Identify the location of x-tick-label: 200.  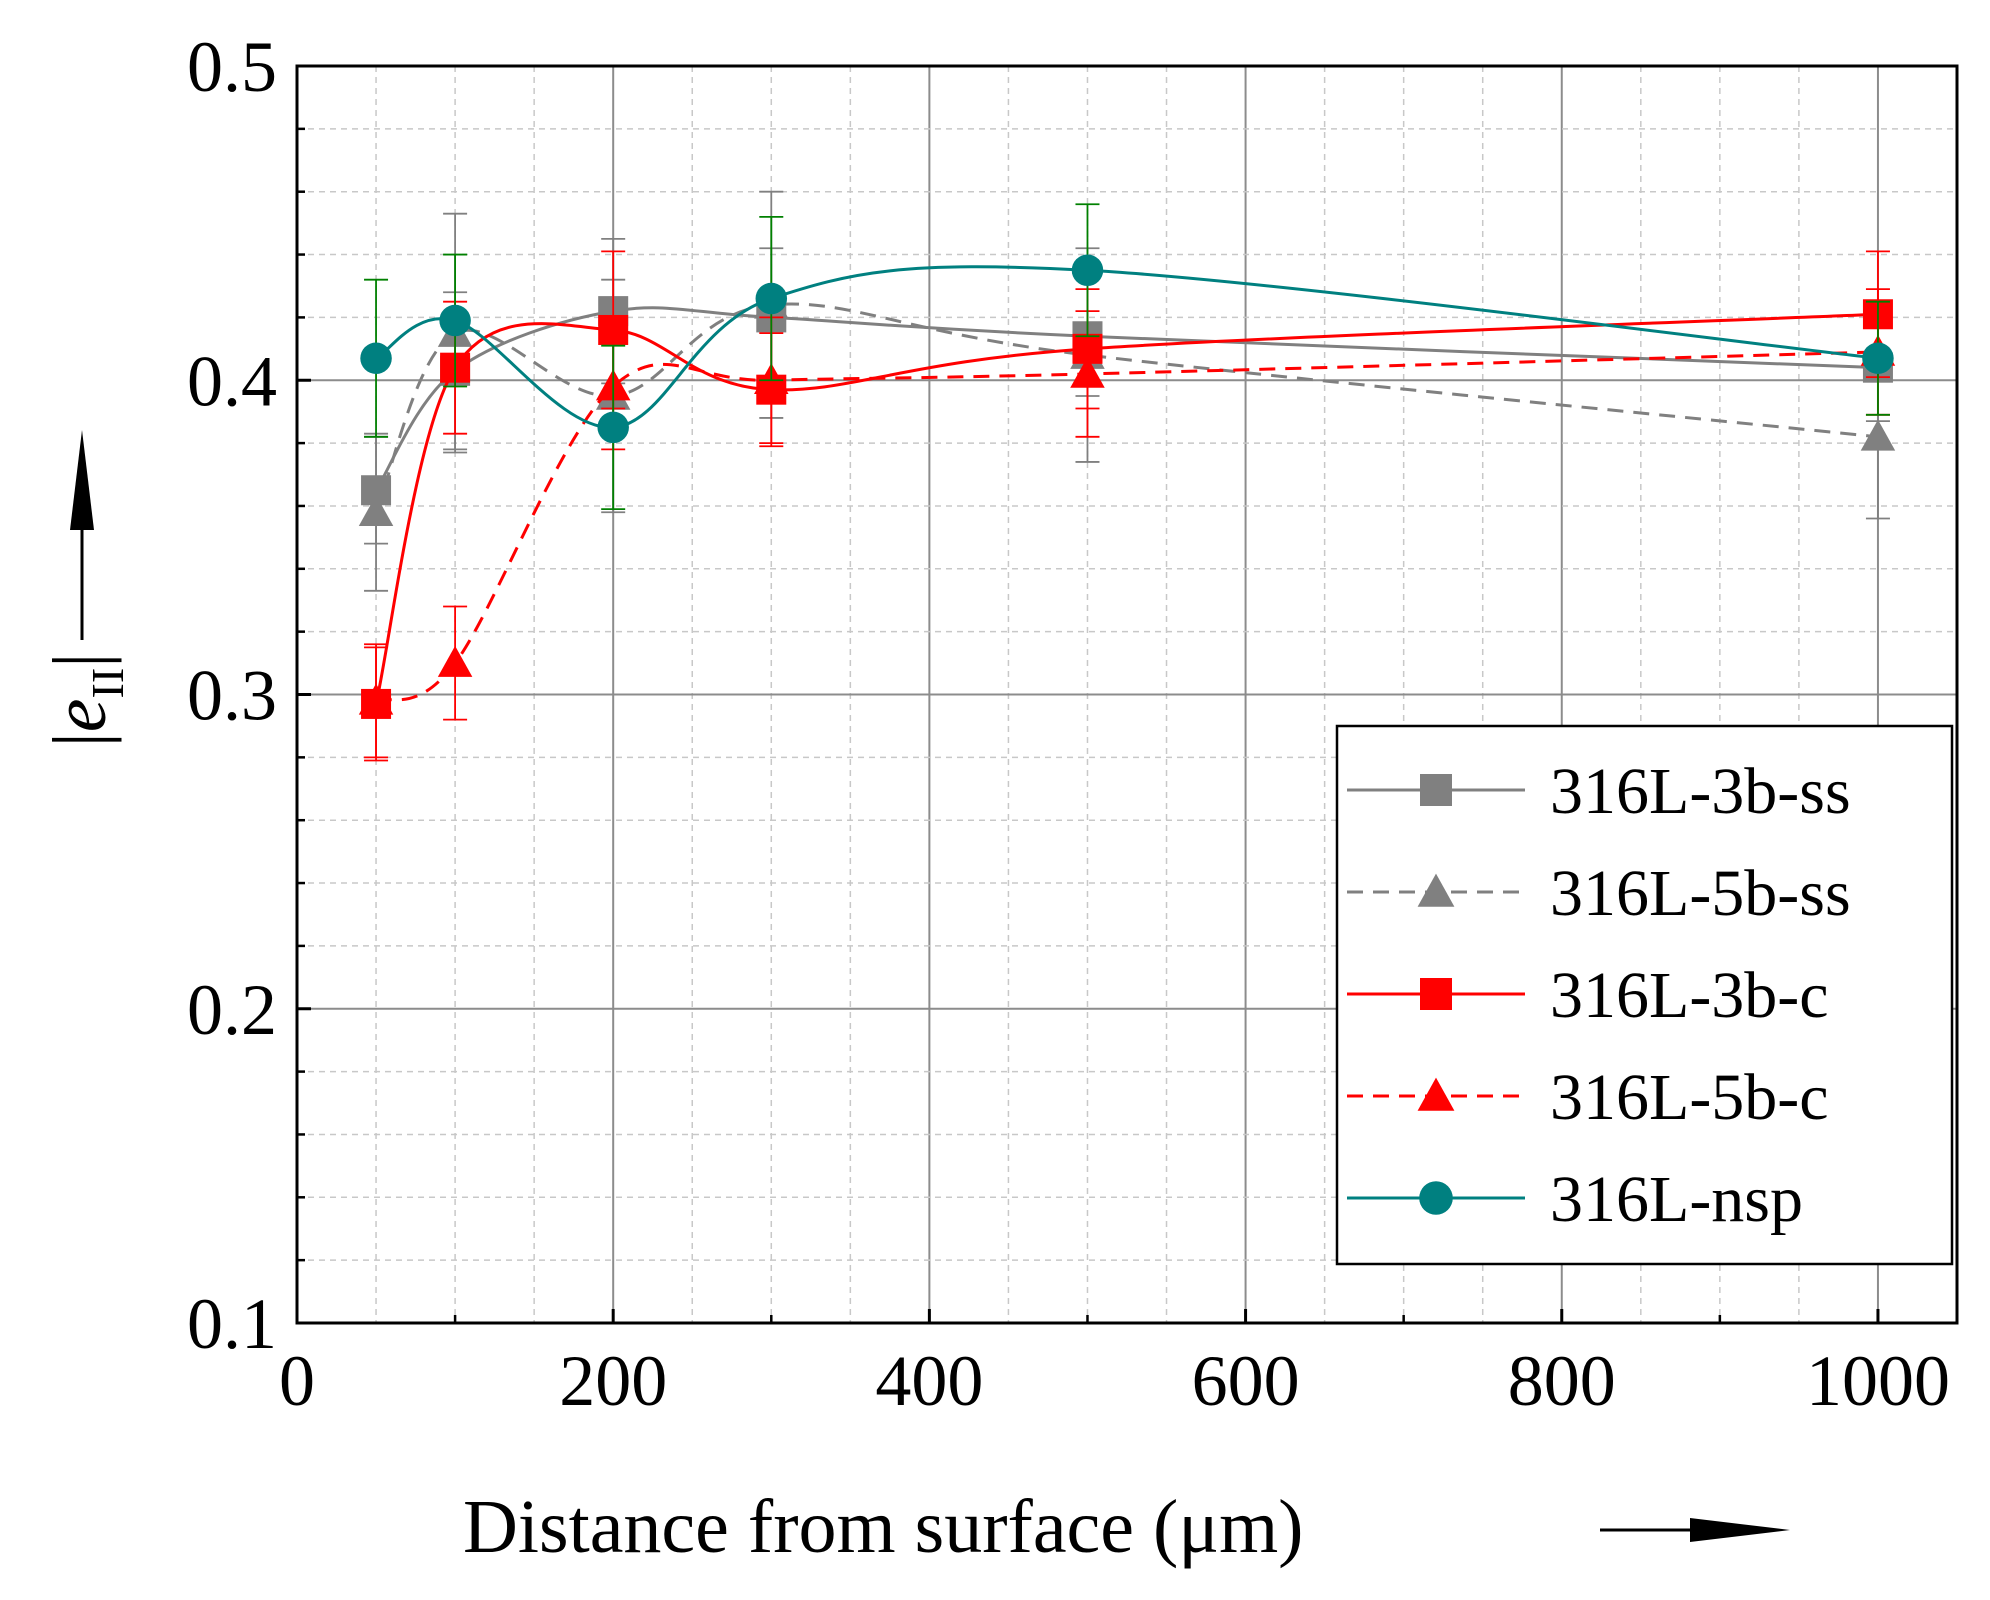
(613, 1381).